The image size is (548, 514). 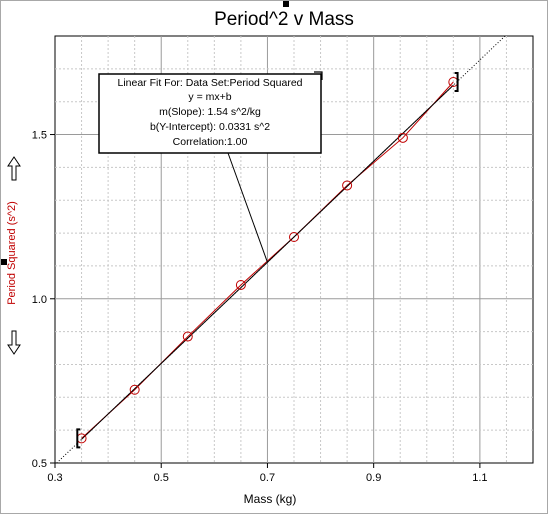 I want to click on x-tick-label: 0.7, so click(x=267, y=478).